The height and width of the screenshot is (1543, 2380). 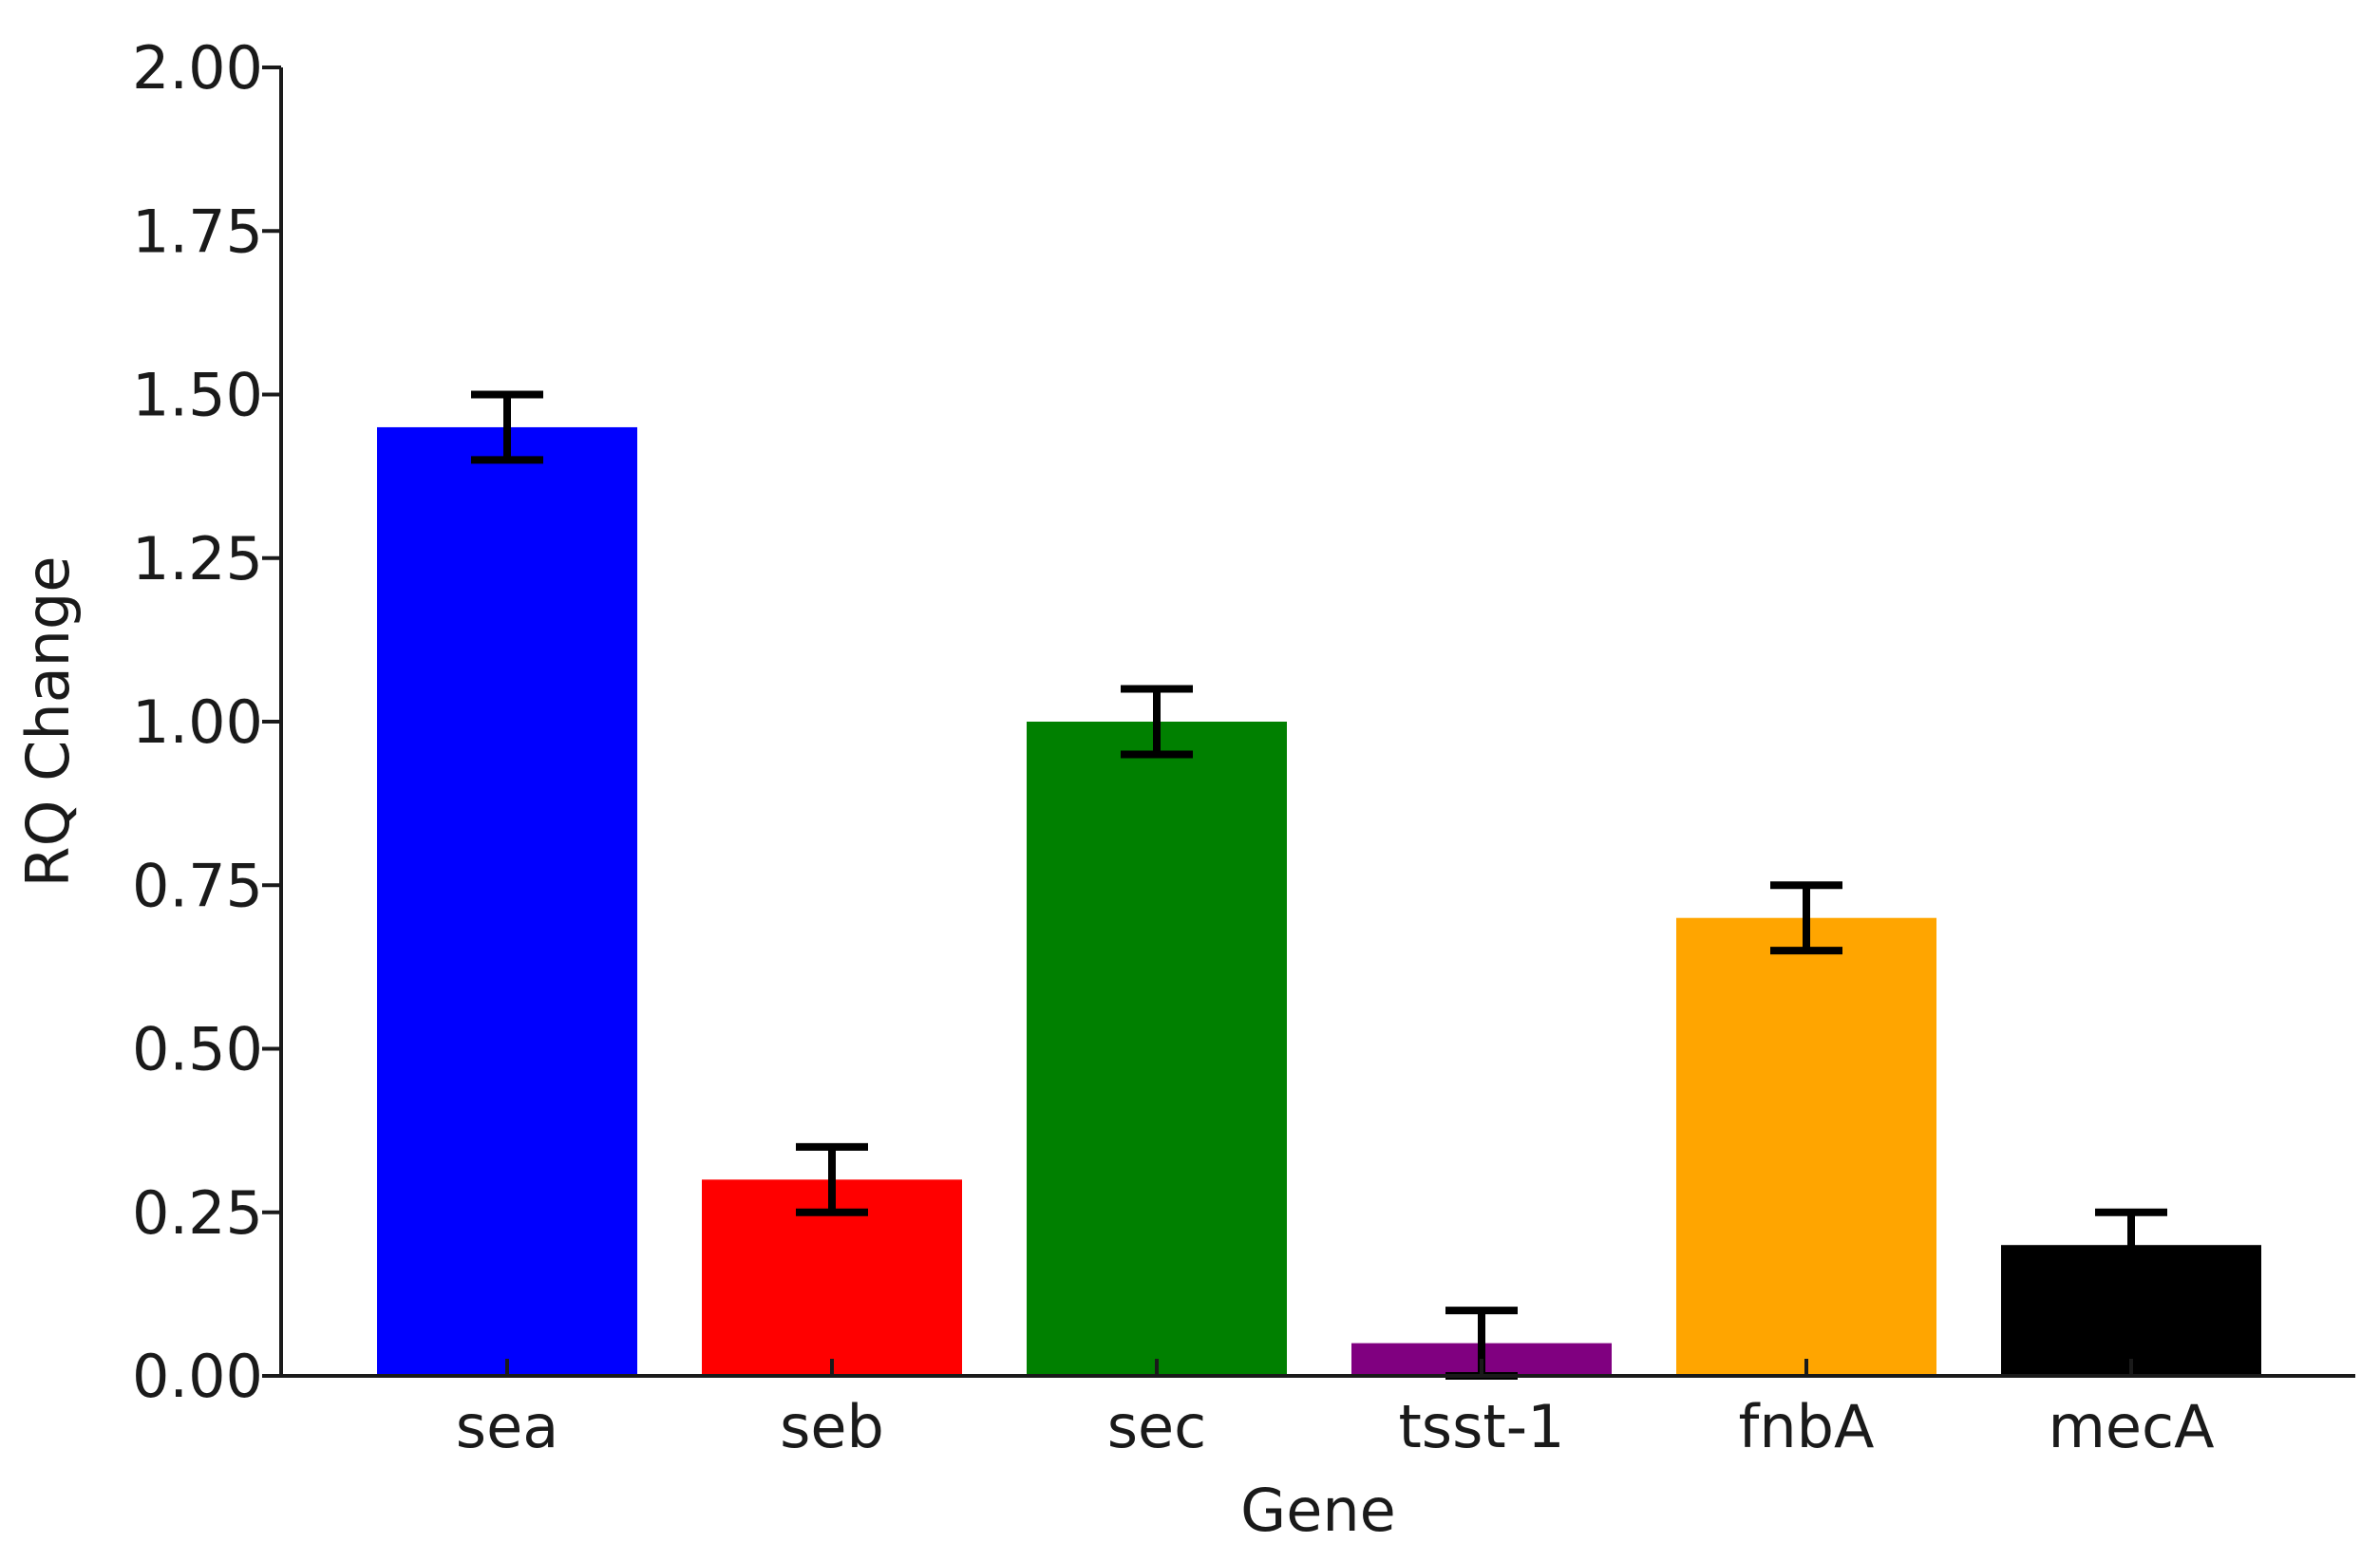 I want to click on y-tick-label: 0.75, so click(x=197, y=886).